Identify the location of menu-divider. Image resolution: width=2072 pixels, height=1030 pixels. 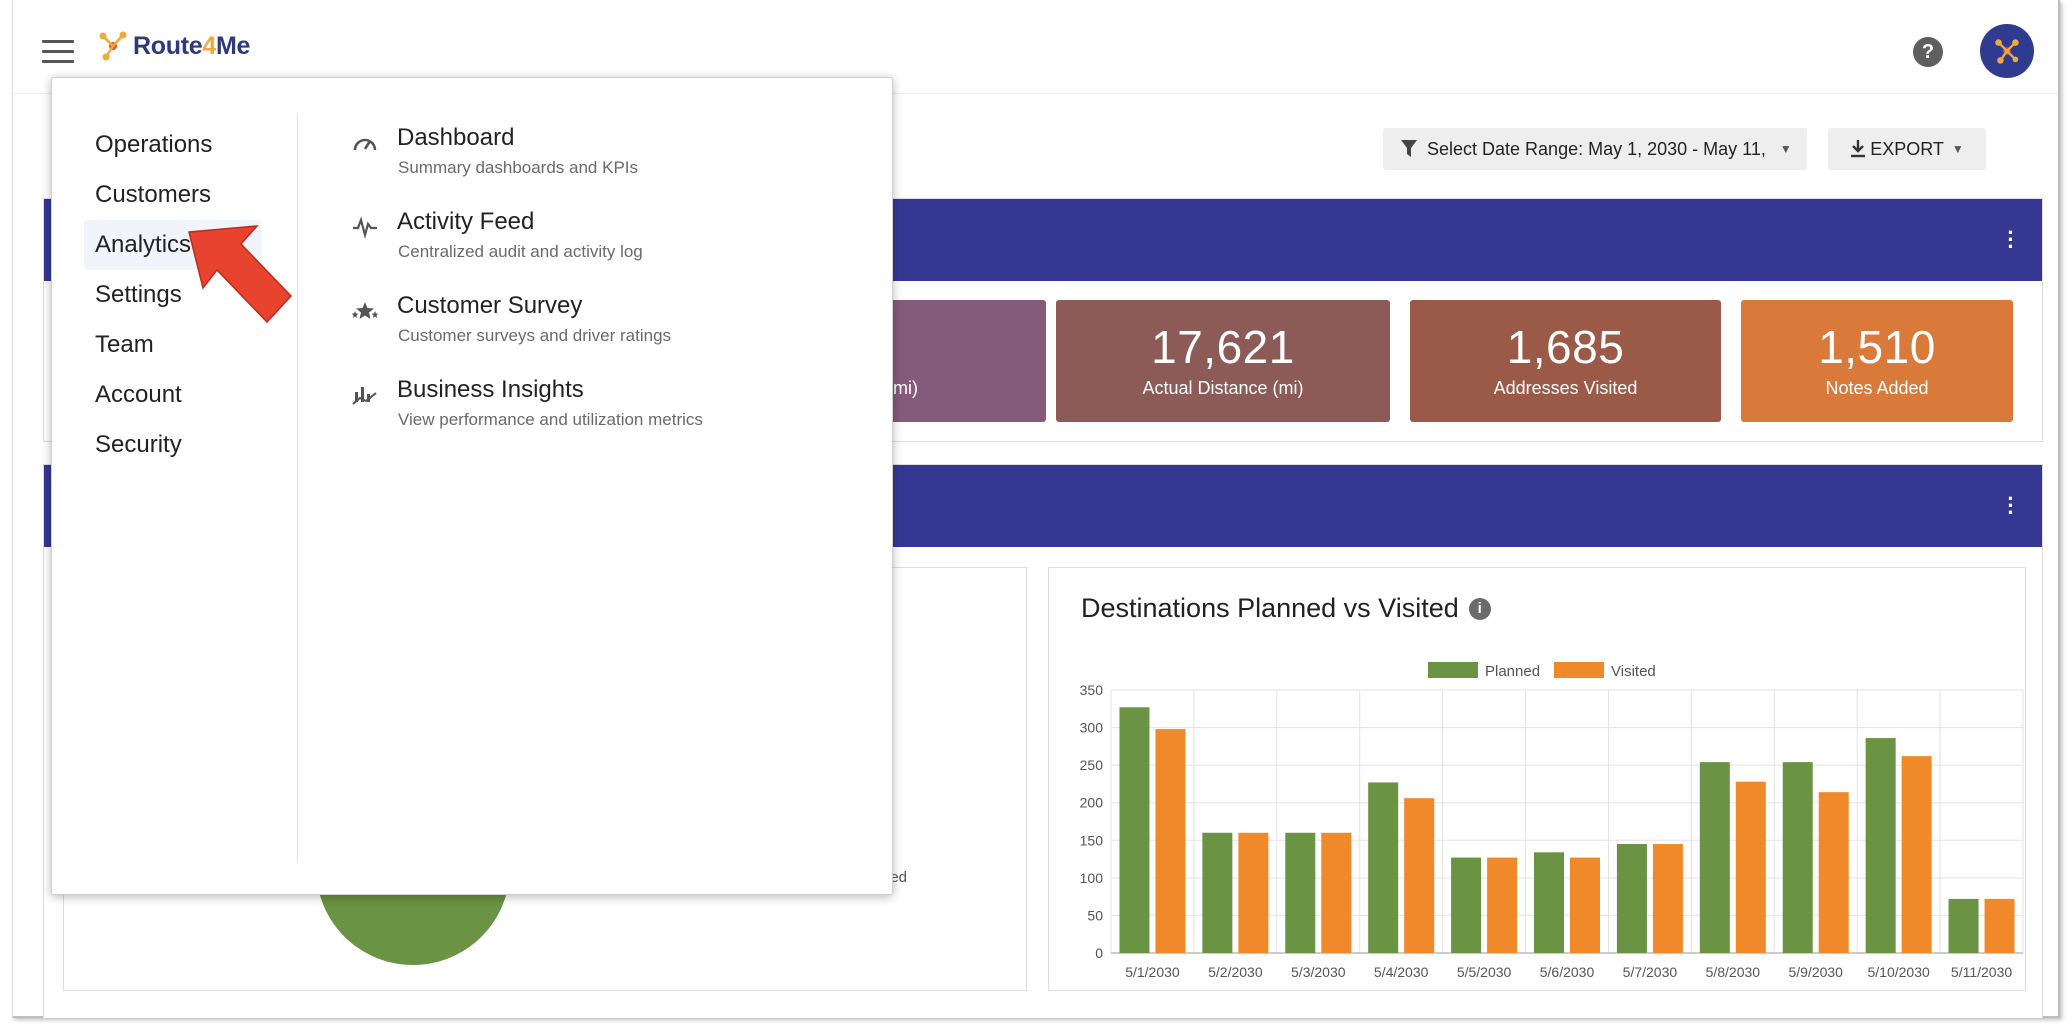
(297, 488).